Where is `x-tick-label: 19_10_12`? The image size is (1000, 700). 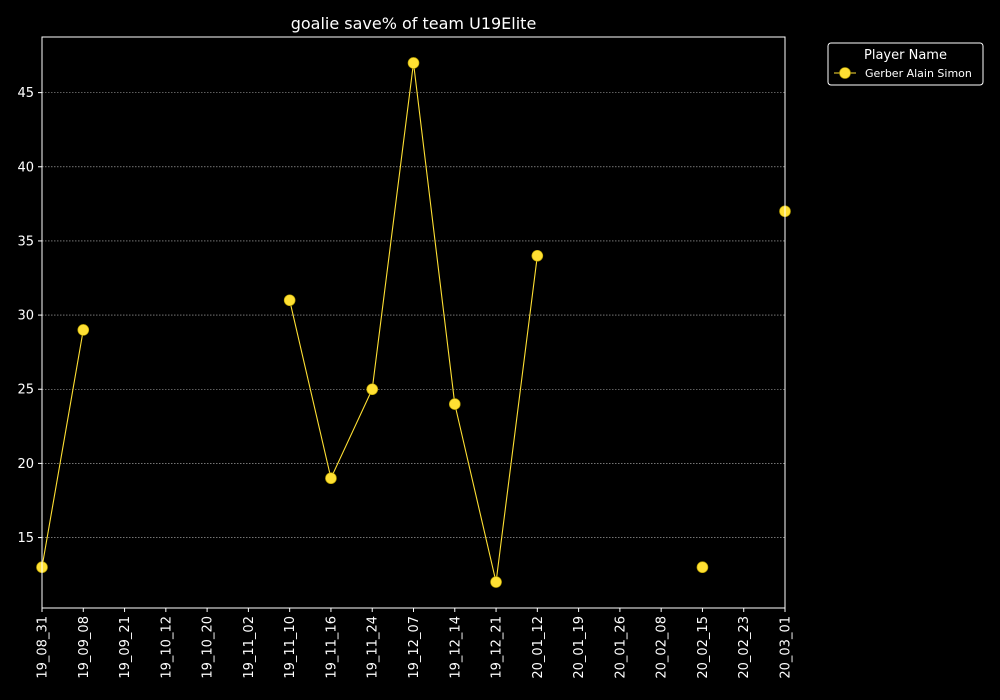 x-tick-label: 19_10_12 is located at coordinates (166, 647).